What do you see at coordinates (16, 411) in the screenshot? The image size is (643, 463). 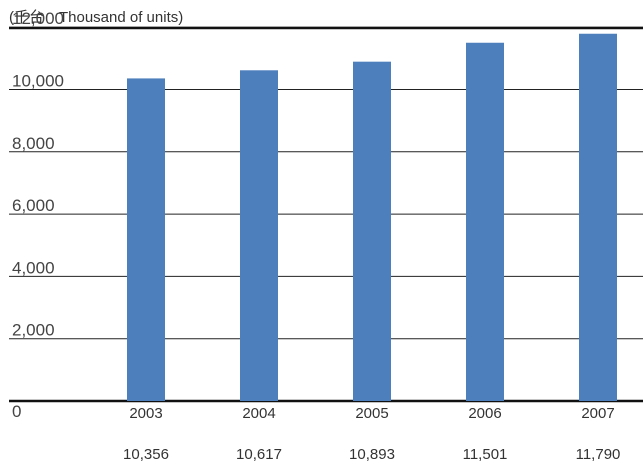 I see `y-tick-label: 0` at bounding box center [16, 411].